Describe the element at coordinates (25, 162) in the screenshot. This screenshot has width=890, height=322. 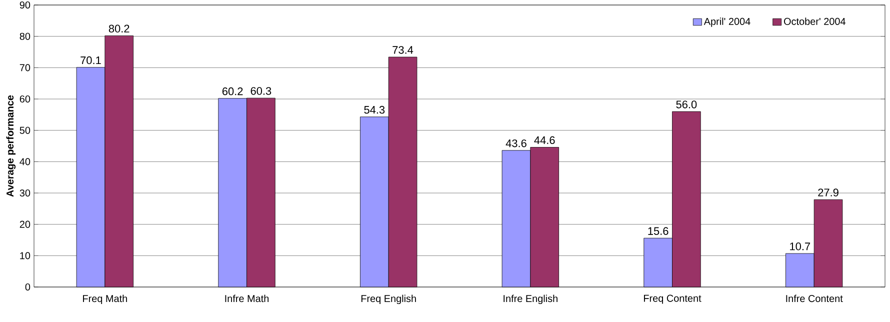
I see `y-tick-label: 40` at that location.